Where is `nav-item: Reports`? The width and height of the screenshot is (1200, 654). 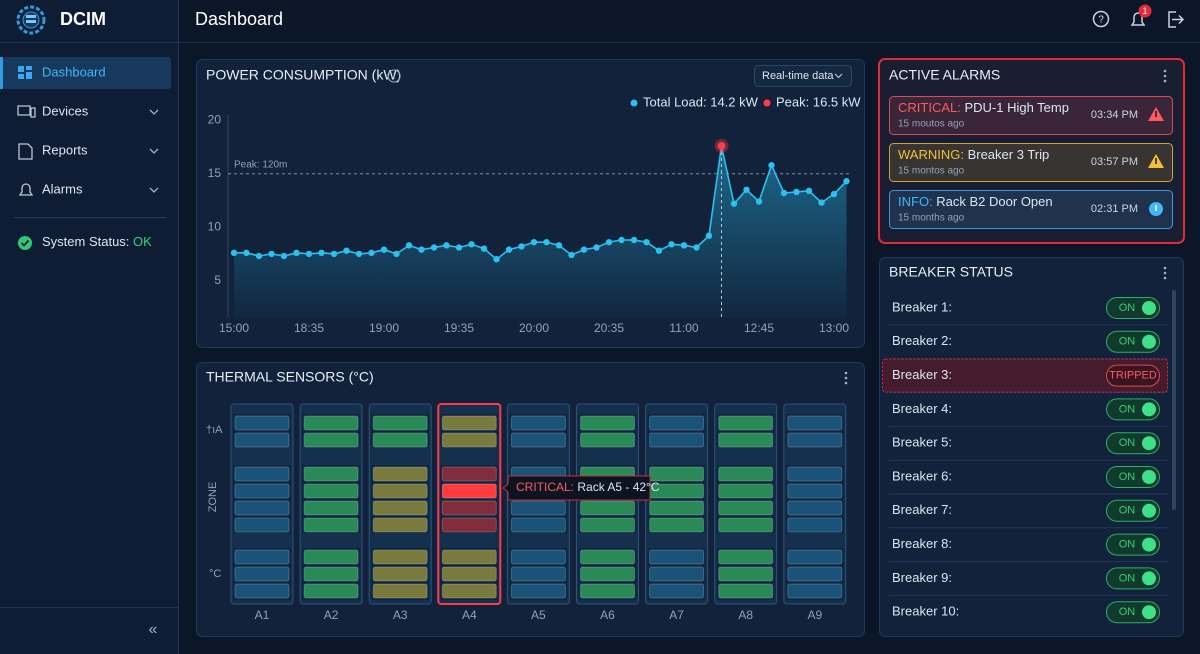 nav-item: Reports is located at coordinates (65, 149).